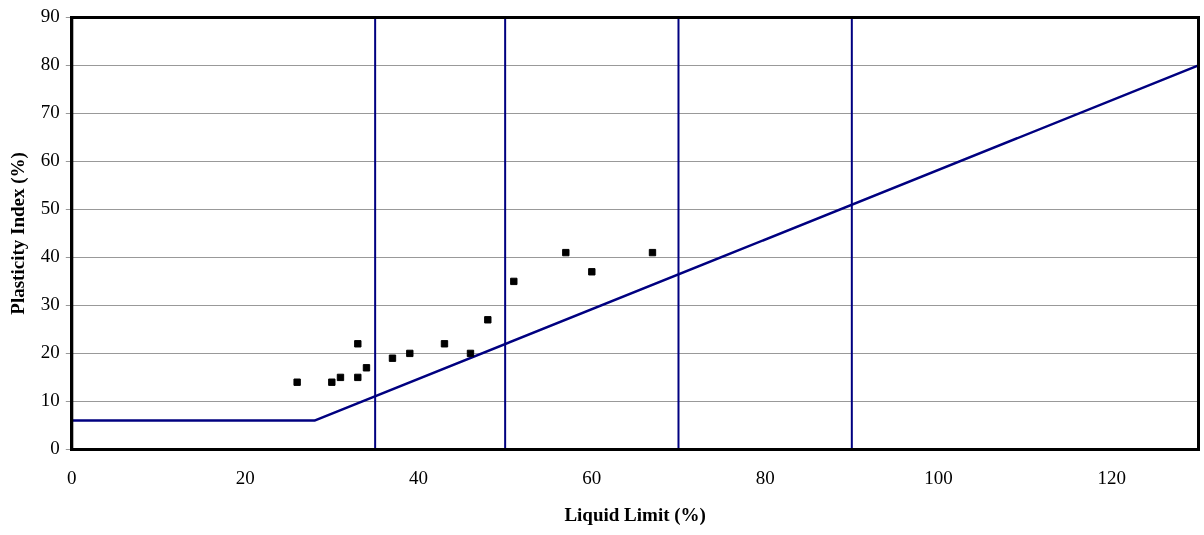  What do you see at coordinates (72, 477) in the screenshot?
I see `x-tick-label: 0` at bounding box center [72, 477].